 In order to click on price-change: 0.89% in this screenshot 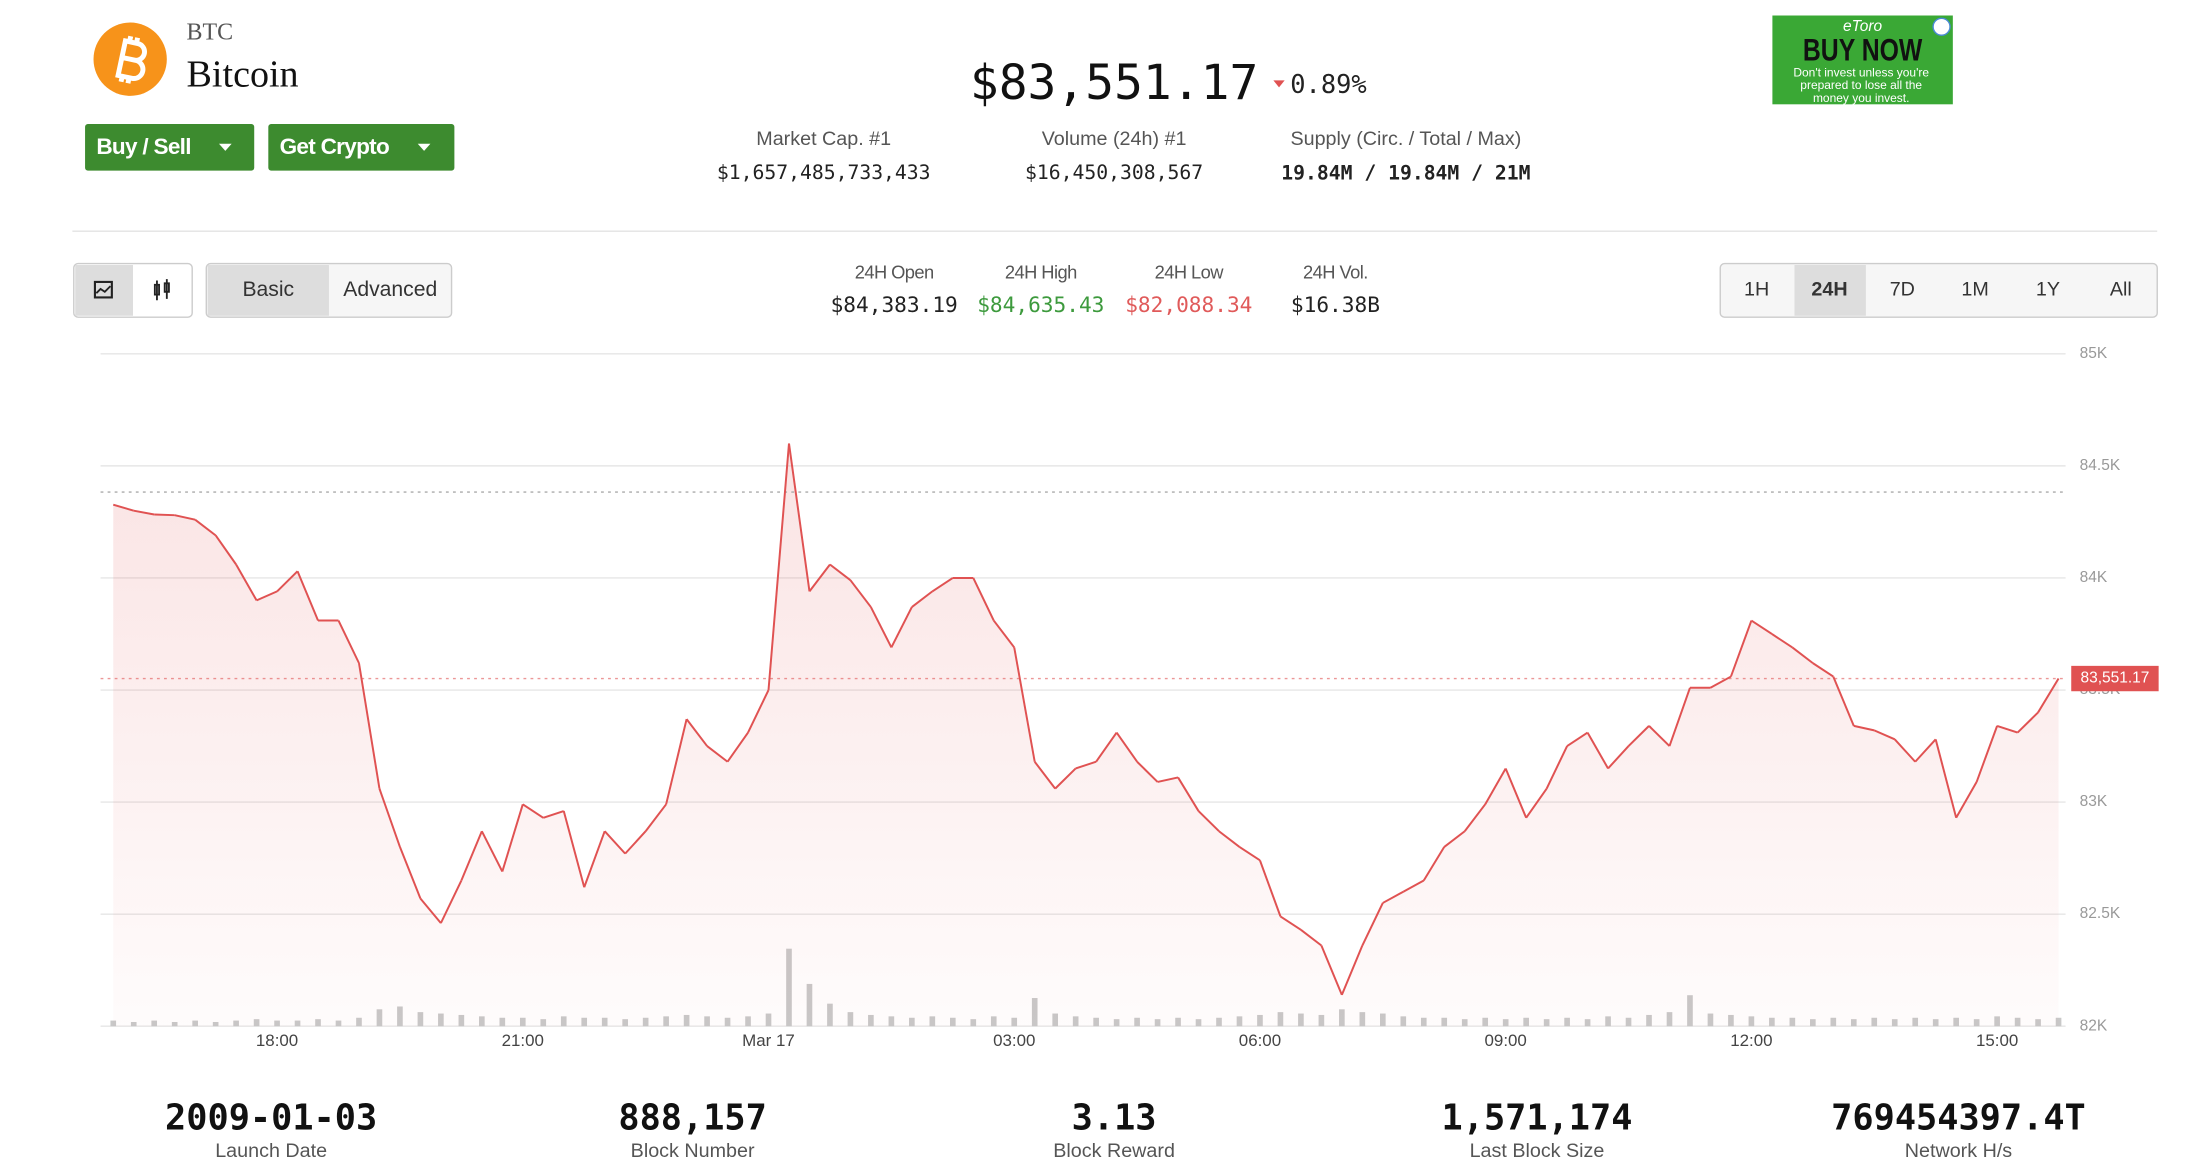, I will do `click(1328, 84)`.